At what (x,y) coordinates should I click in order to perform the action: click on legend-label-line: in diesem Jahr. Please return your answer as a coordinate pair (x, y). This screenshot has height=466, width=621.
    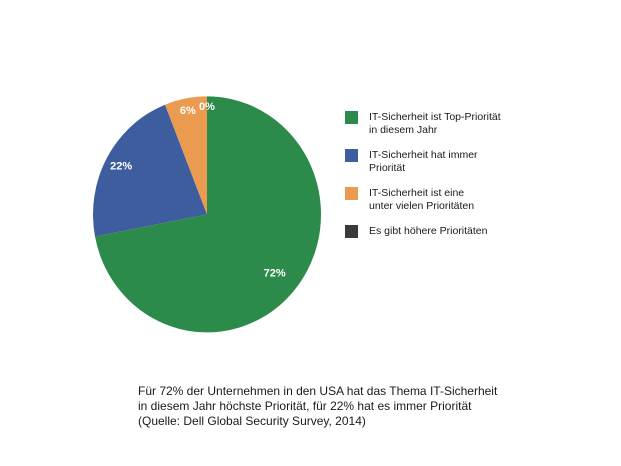
    Looking at the image, I should click on (403, 130).